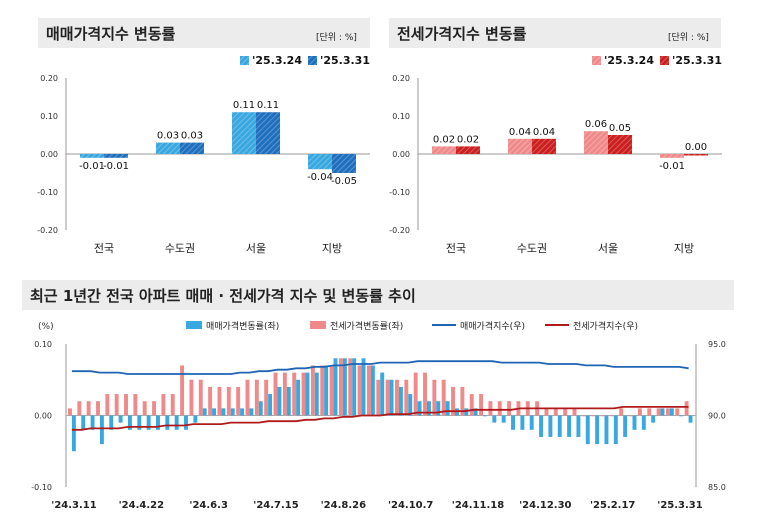 This screenshot has height=522, width=758. Describe the element at coordinates (223, 296) in the screenshot. I see `trend-panel-title: 최근 1년간 전국 아파트 매매 · 전세가격 지수 및 변동률 추이` at that location.